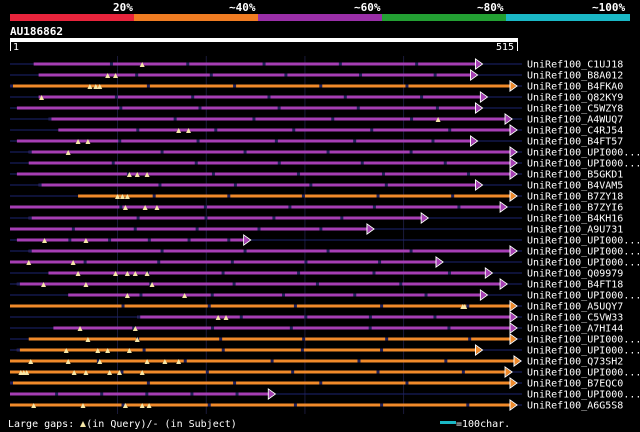 This screenshot has width=640, height=432. What do you see at coordinates (475, 424) in the screenshot?
I see `scale-legend: =100char.` at bounding box center [475, 424].